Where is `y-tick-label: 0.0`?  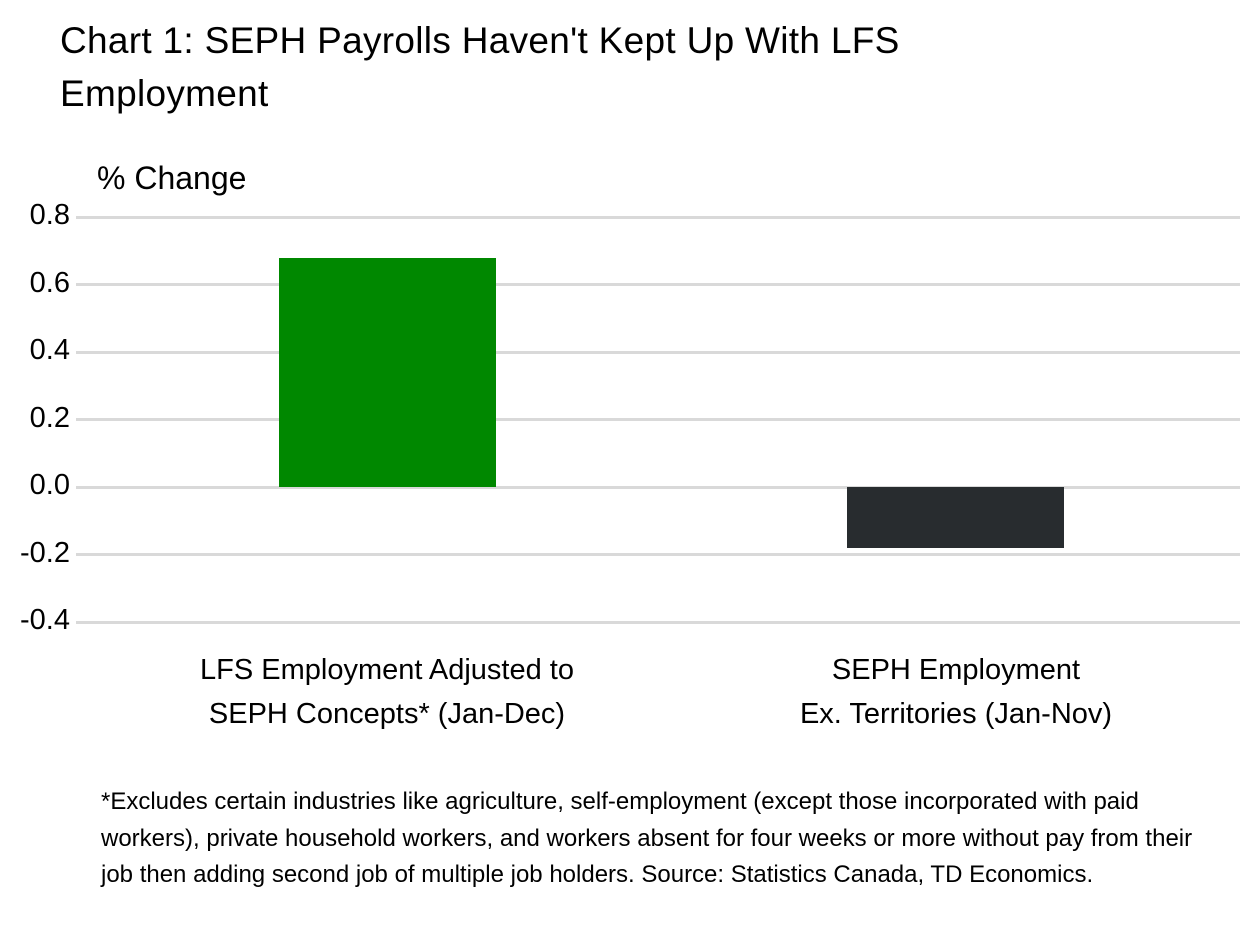 y-tick-label: 0.0 is located at coordinates (49, 485).